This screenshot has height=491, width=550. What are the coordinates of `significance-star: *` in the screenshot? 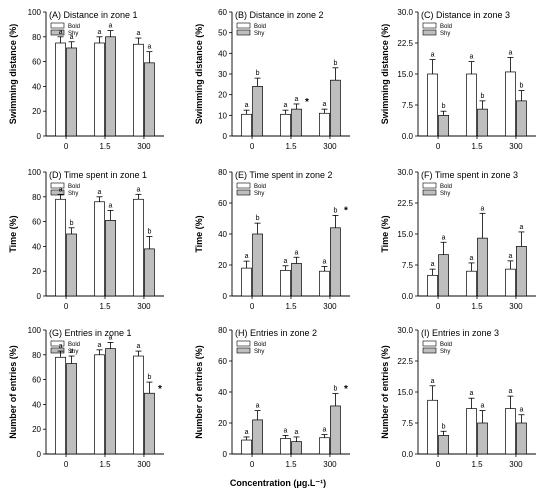 It's located at (346, 211).